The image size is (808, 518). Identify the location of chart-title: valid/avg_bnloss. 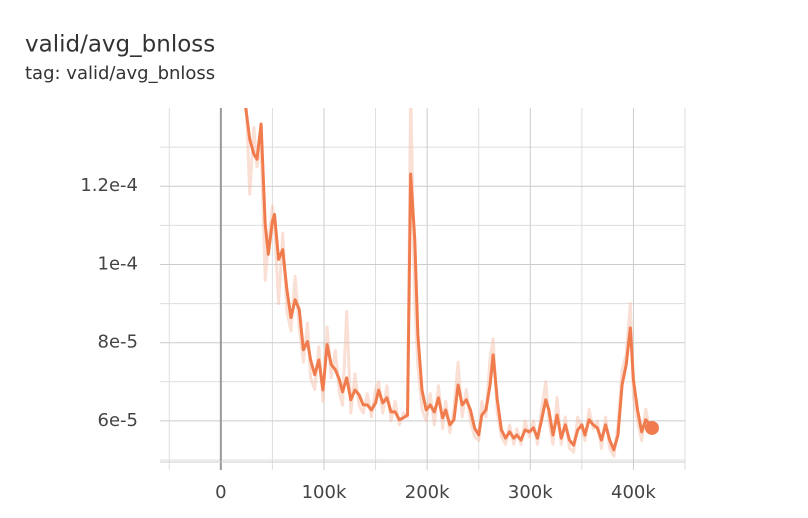
(120, 45).